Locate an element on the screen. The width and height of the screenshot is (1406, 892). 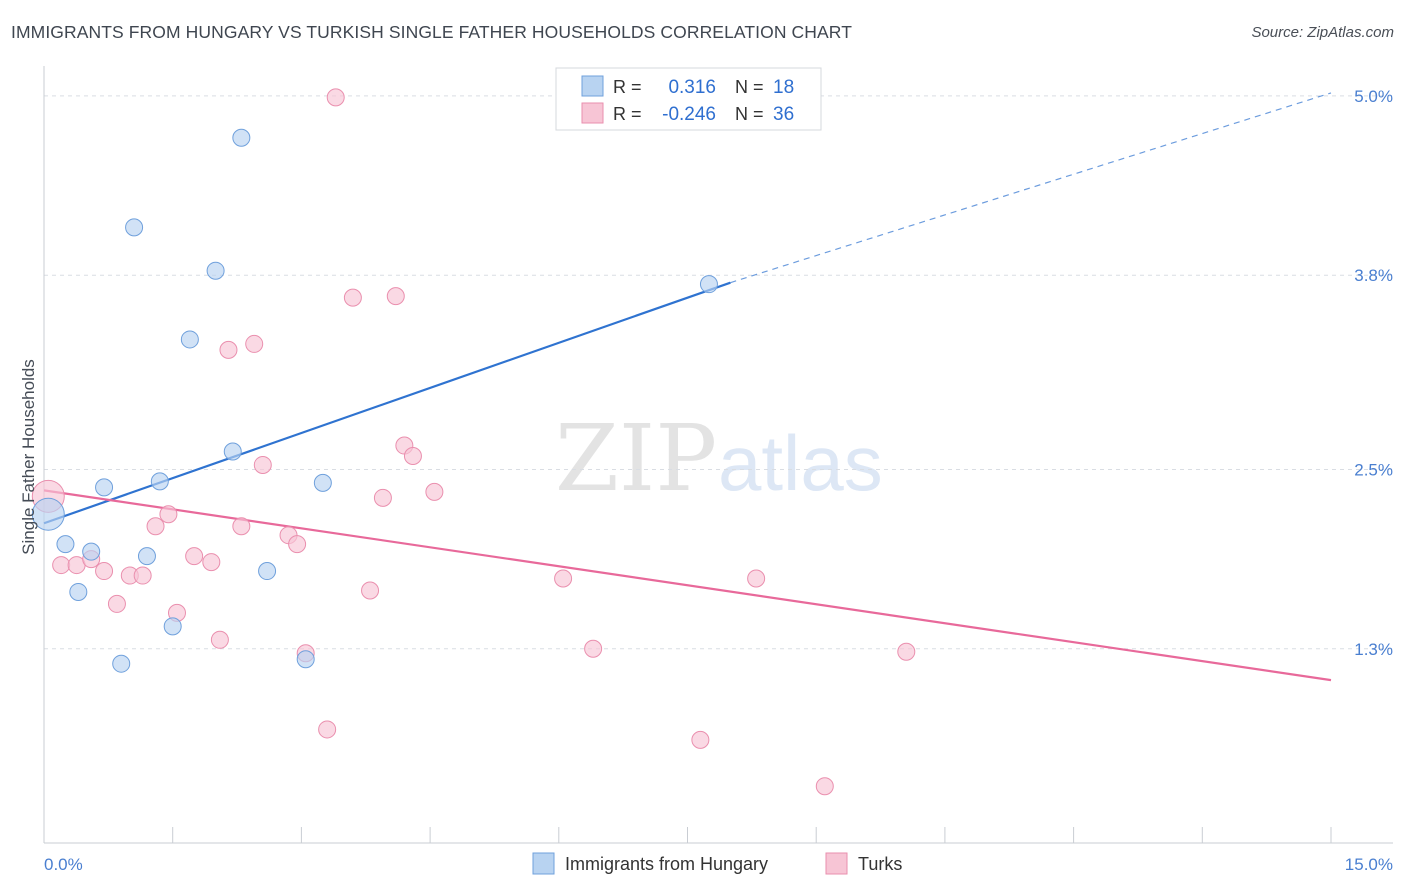
bottom-legend-swatch-hungary is located at coordinates (543, 863).